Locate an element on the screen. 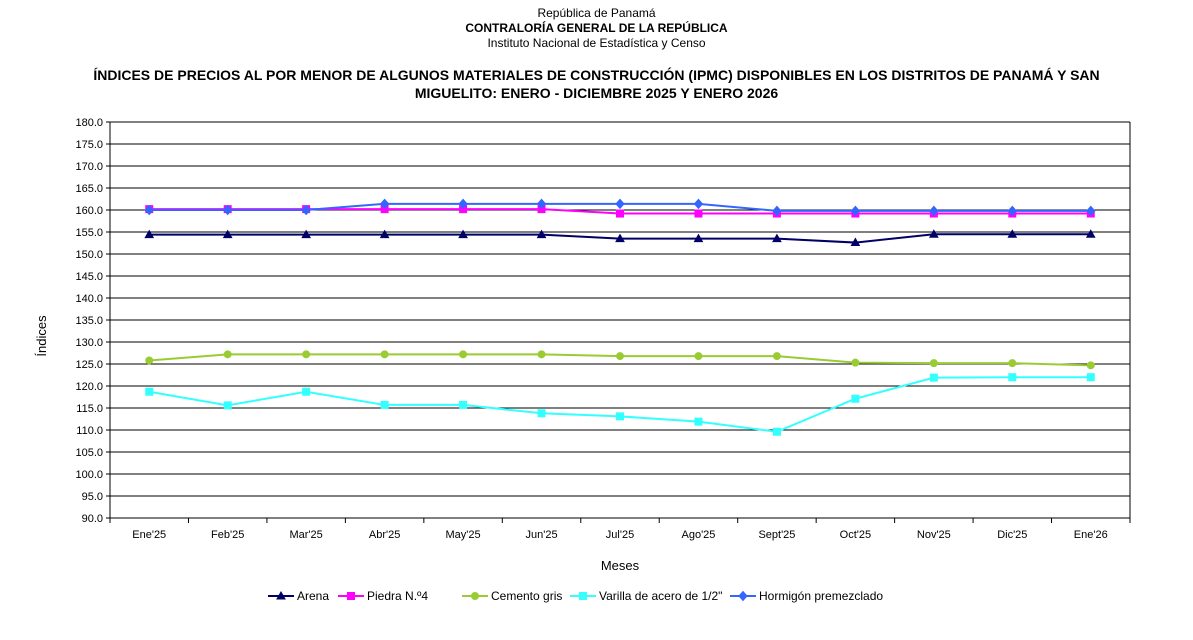 This screenshot has height=640, width=1193. y-tick-label: 115.0 is located at coordinates (89, 409).